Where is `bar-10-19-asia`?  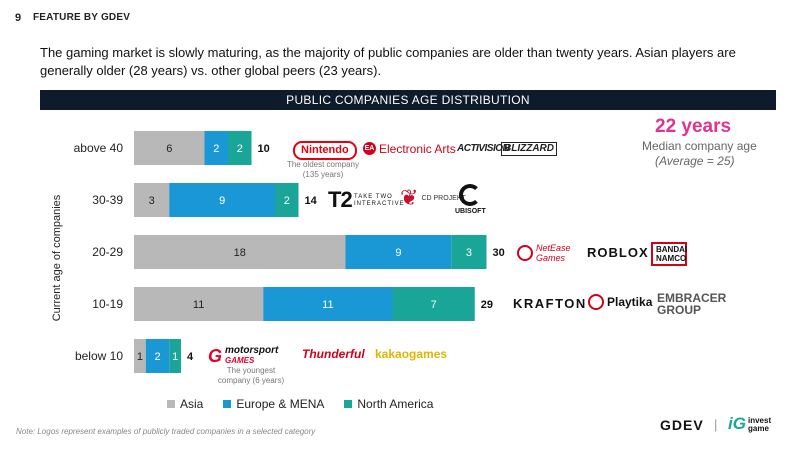 bar-10-19-asia is located at coordinates (199, 304).